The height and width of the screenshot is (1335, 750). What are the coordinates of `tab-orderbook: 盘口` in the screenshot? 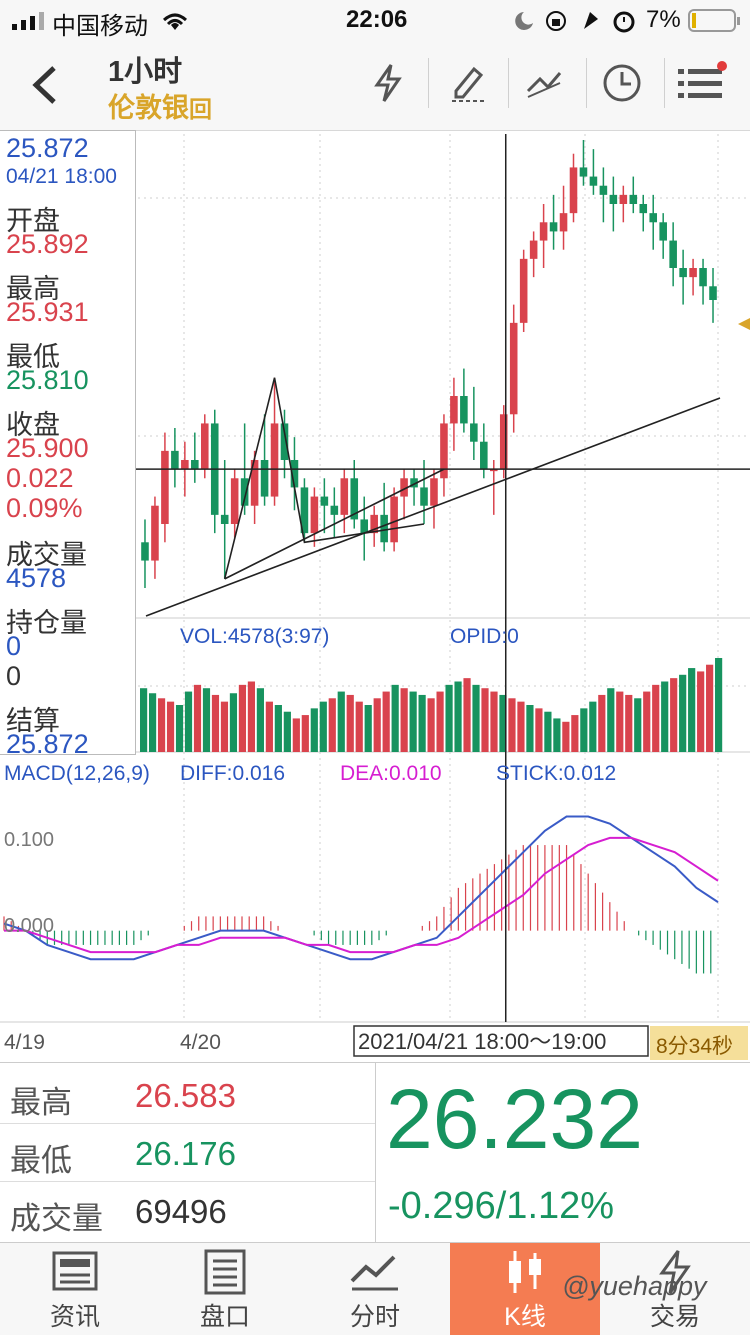 It's located at (225, 1289).